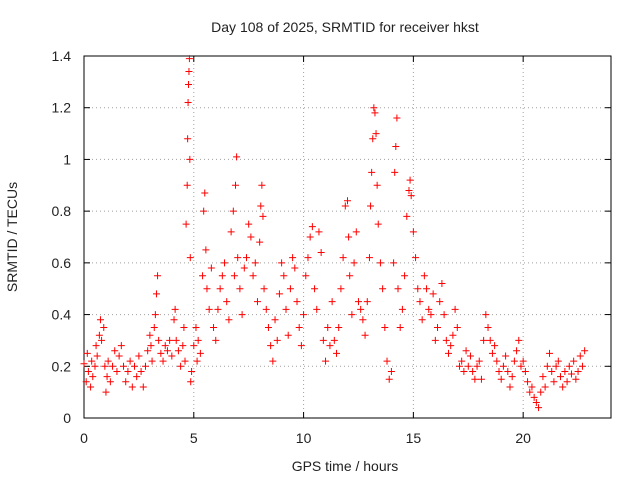 The image size is (640, 480). What do you see at coordinates (62, 366) in the screenshot?
I see `y-tick-label: 0.2` at bounding box center [62, 366].